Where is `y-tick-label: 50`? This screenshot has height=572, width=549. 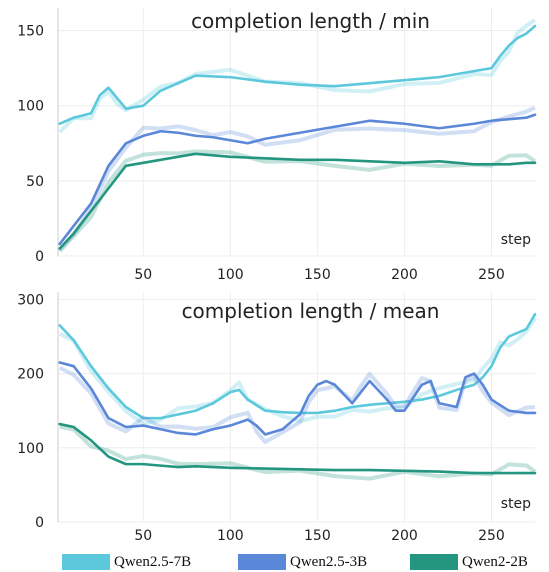
y-tick-label: 50 is located at coordinates (35, 182).